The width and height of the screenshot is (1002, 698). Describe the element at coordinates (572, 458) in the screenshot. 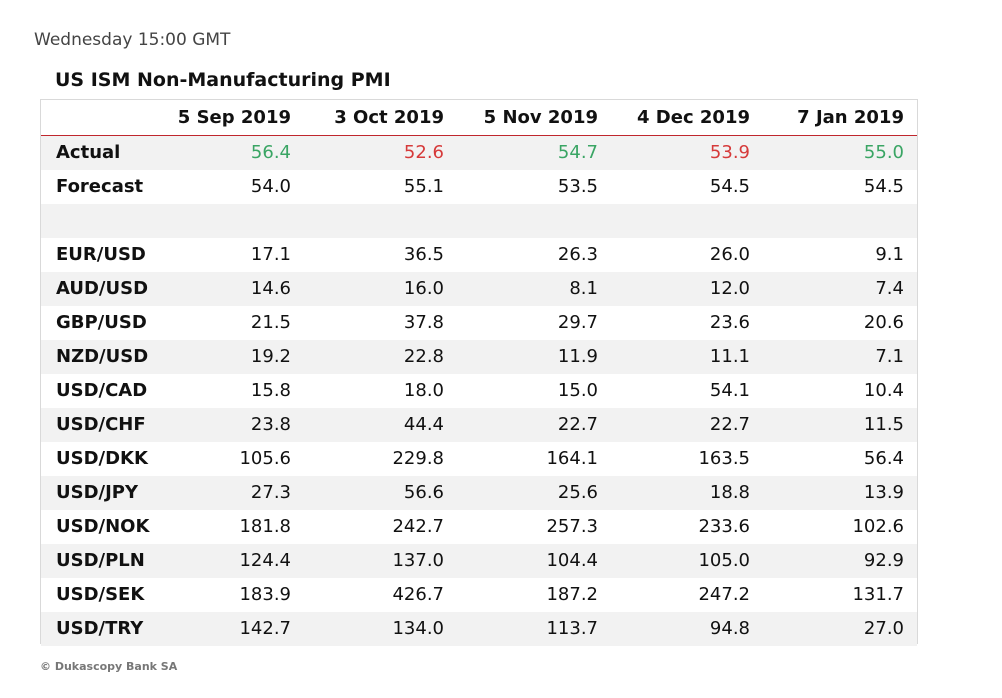

I see `table-cell: 164.1` at that location.